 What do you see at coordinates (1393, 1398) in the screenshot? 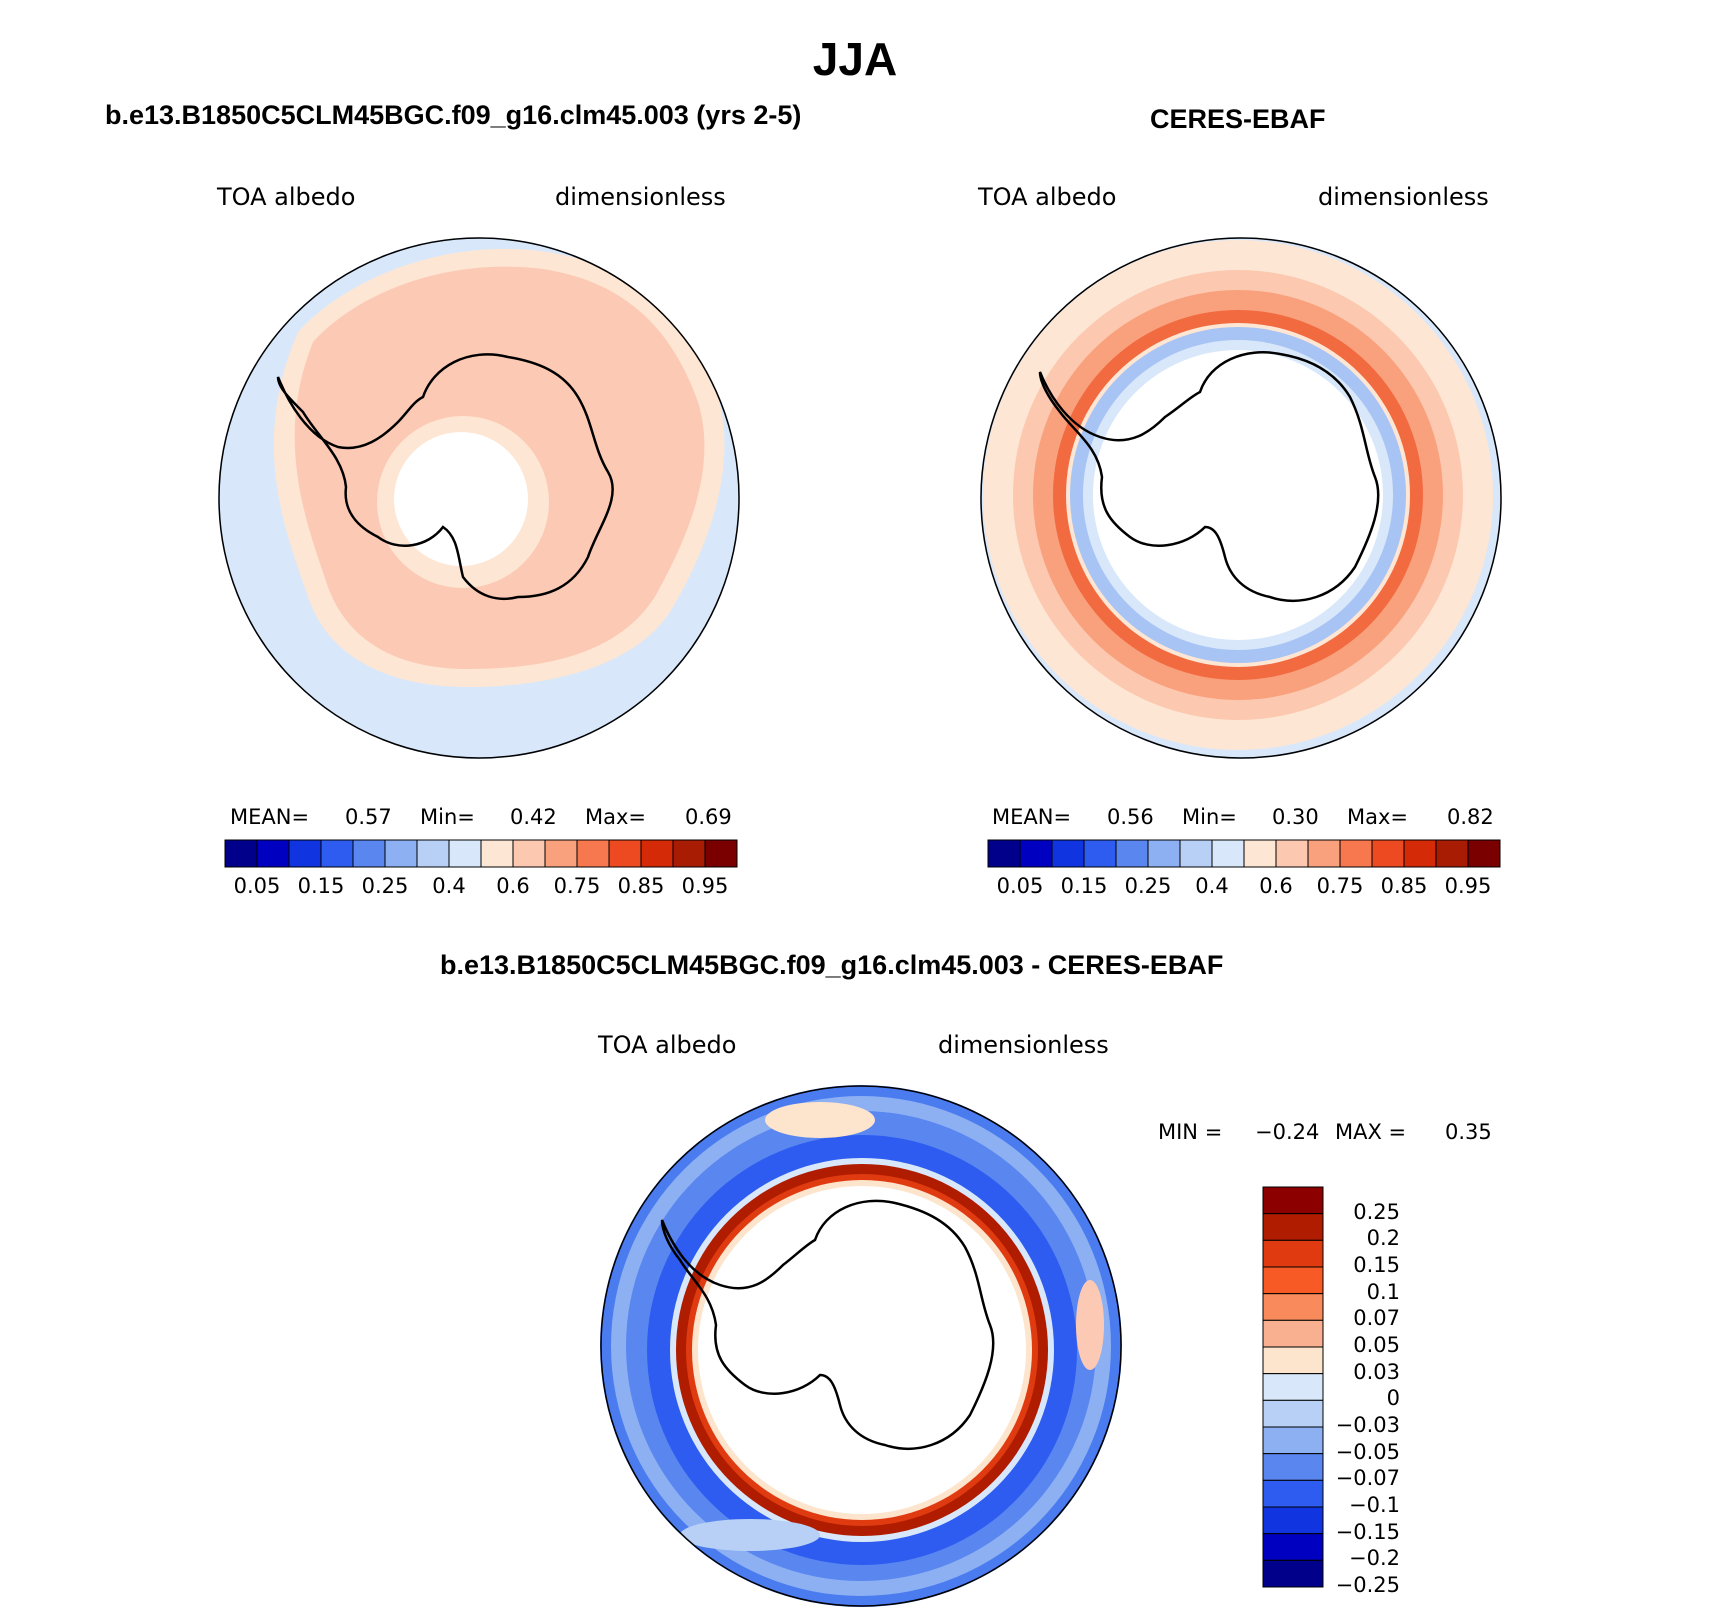
I see `diff-colorbar-tick-label: 0` at bounding box center [1393, 1398].